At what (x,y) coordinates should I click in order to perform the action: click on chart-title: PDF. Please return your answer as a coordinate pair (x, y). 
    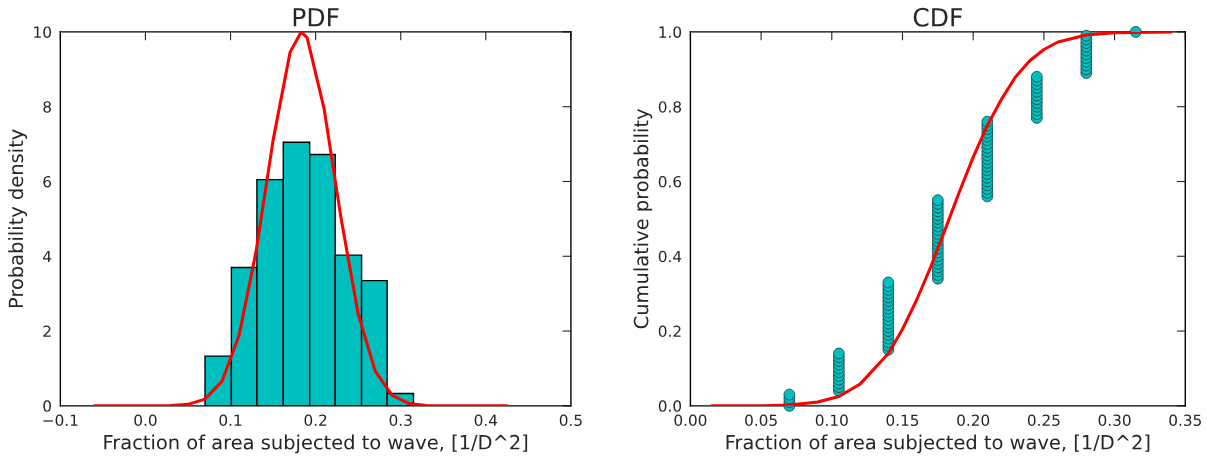
    Looking at the image, I should click on (316, 17).